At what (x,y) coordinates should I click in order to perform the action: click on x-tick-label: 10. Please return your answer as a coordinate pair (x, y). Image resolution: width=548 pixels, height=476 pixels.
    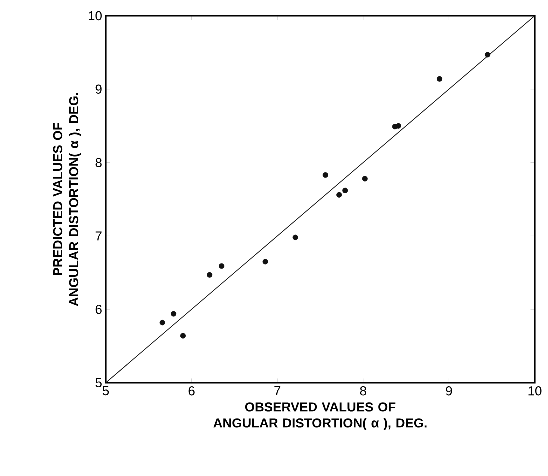
    Looking at the image, I should click on (535, 391).